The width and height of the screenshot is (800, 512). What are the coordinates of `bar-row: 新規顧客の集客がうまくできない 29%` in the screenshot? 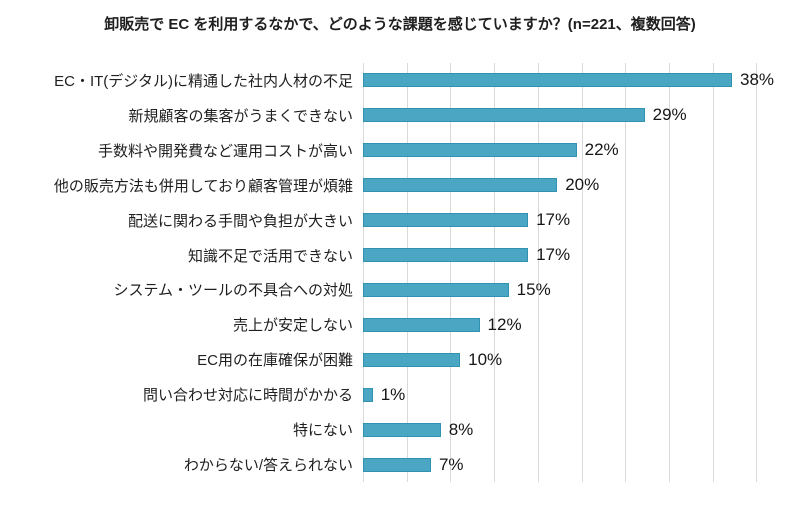 It's located at (400, 115).